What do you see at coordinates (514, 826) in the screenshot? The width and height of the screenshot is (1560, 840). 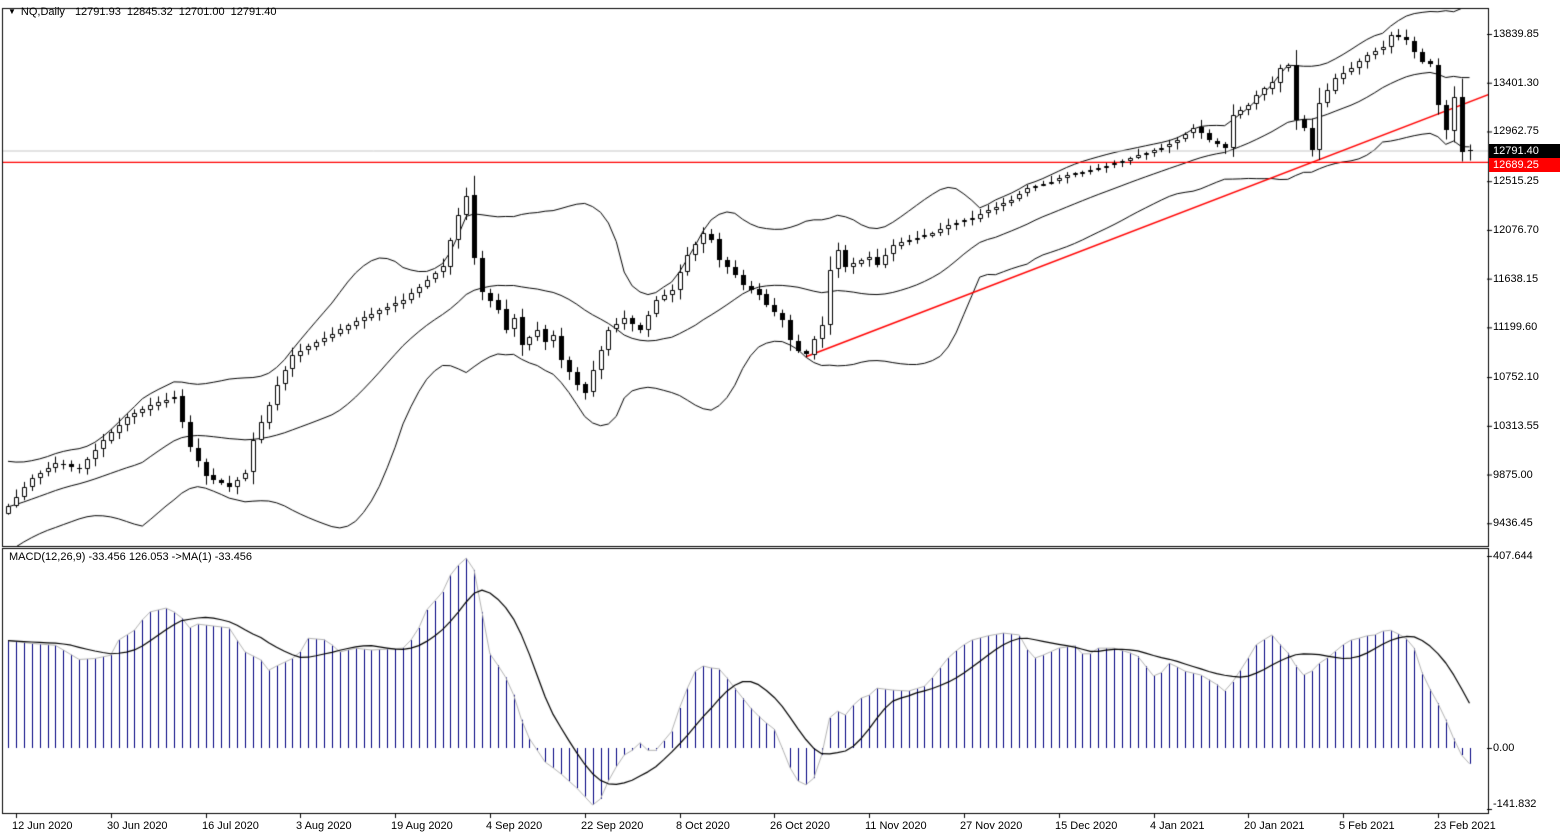 I see `date-label: 4 Sep 2020` at bounding box center [514, 826].